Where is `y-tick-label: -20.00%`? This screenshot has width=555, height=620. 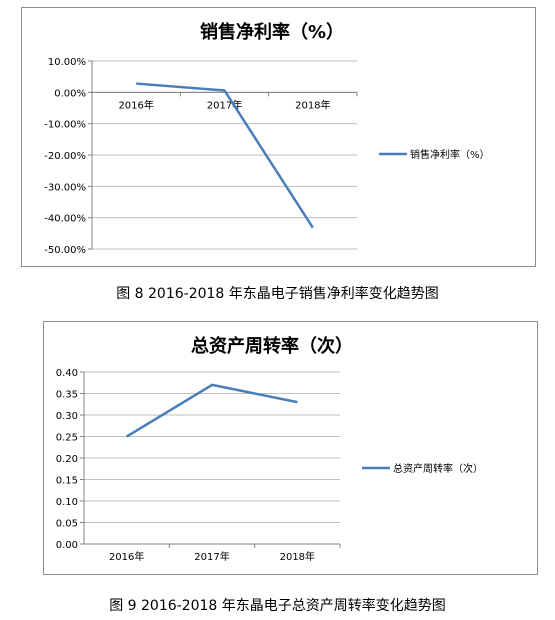 y-tick-label: -20.00% is located at coordinates (65, 156).